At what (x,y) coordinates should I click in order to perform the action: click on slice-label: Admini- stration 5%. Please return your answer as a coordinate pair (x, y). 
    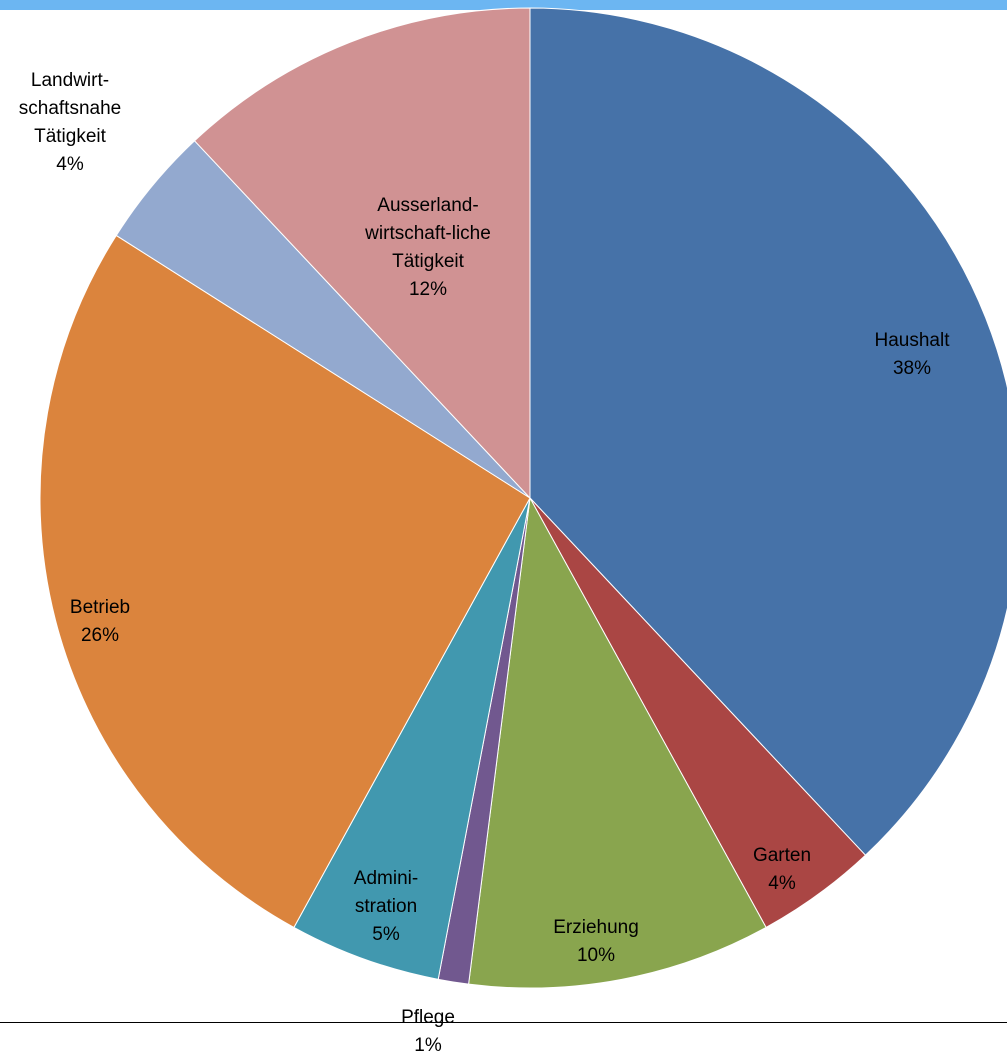
    Looking at the image, I should click on (386, 907).